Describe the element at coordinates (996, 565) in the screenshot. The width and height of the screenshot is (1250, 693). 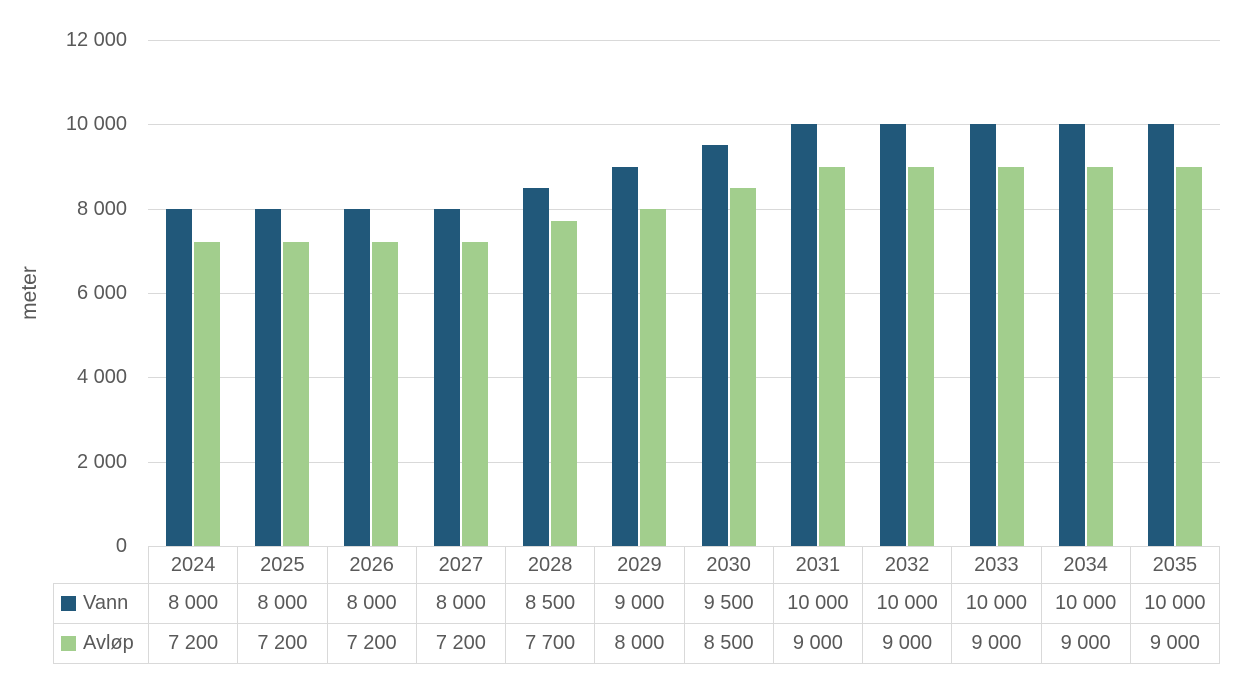
I see `year-header-cell: 2033` at that location.